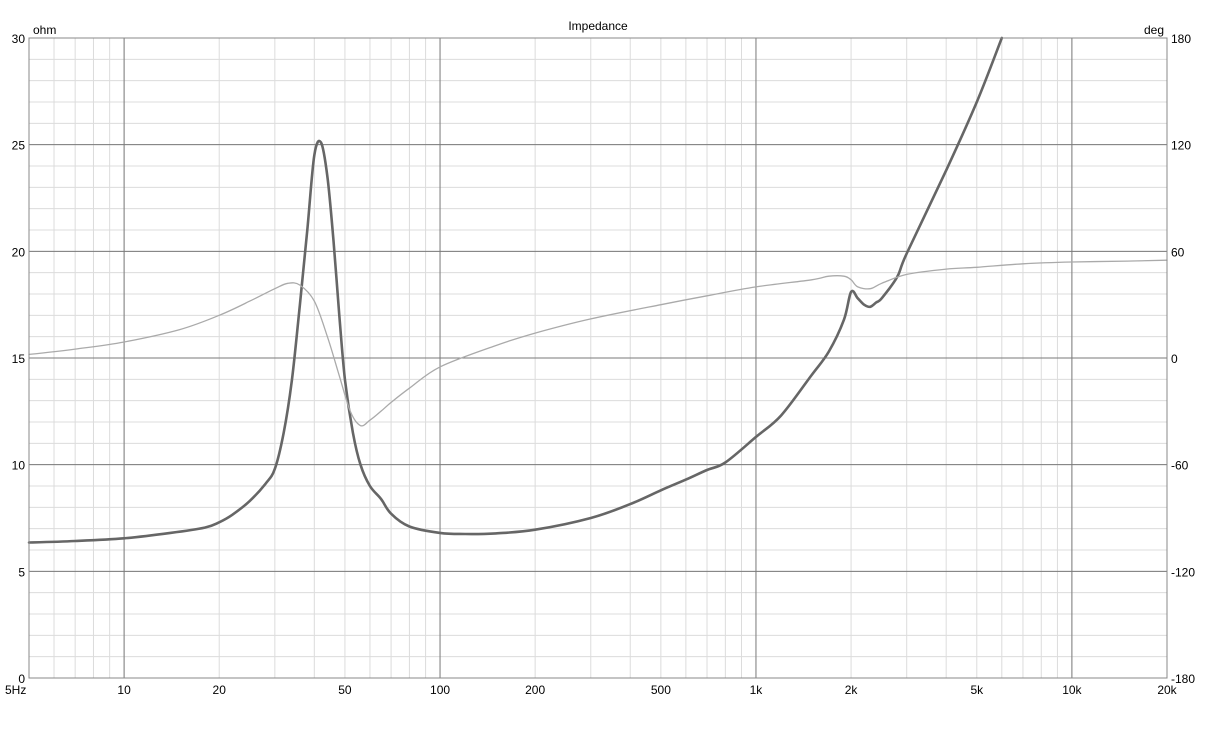  What do you see at coordinates (21, 572) in the screenshot?
I see `y-tick-label: 5` at bounding box center [21, 572].